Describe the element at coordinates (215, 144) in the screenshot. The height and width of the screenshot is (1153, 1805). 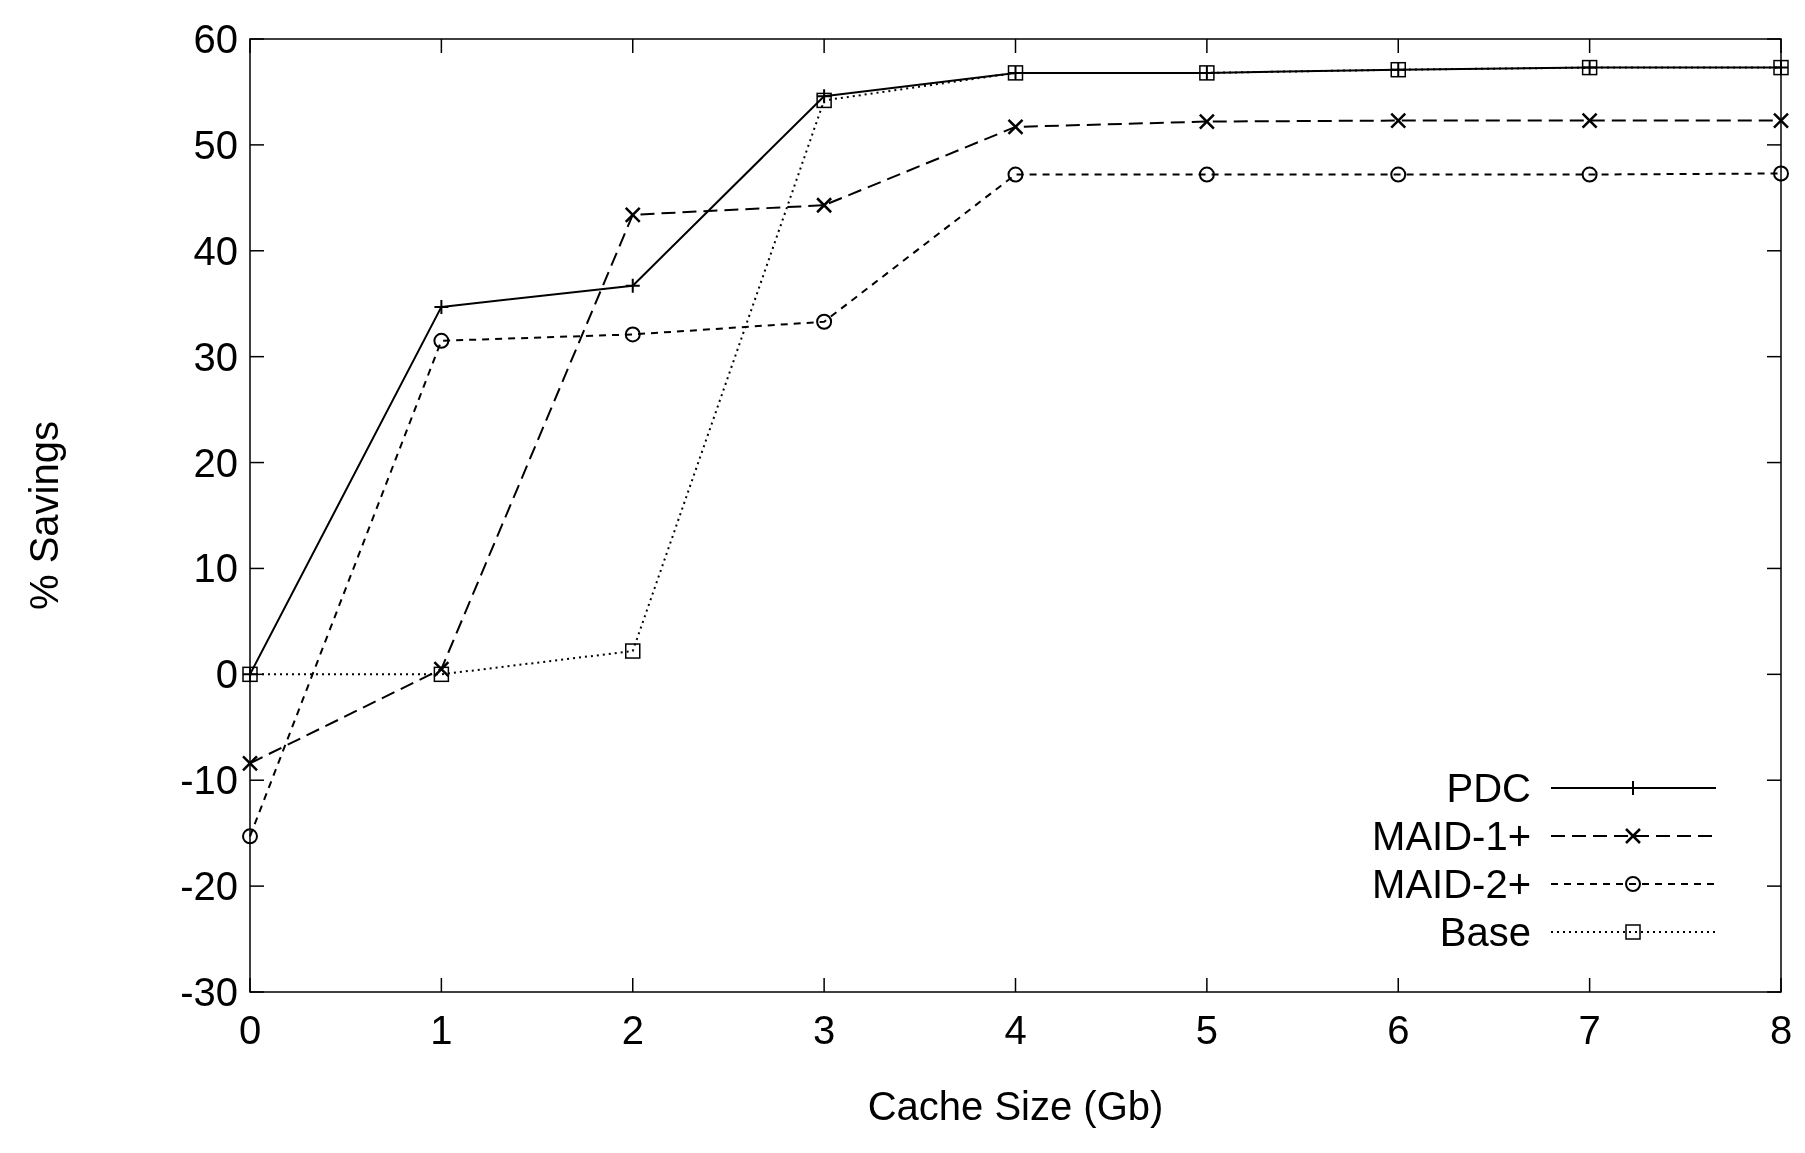
I see `y-tick-label: 50` at that location.